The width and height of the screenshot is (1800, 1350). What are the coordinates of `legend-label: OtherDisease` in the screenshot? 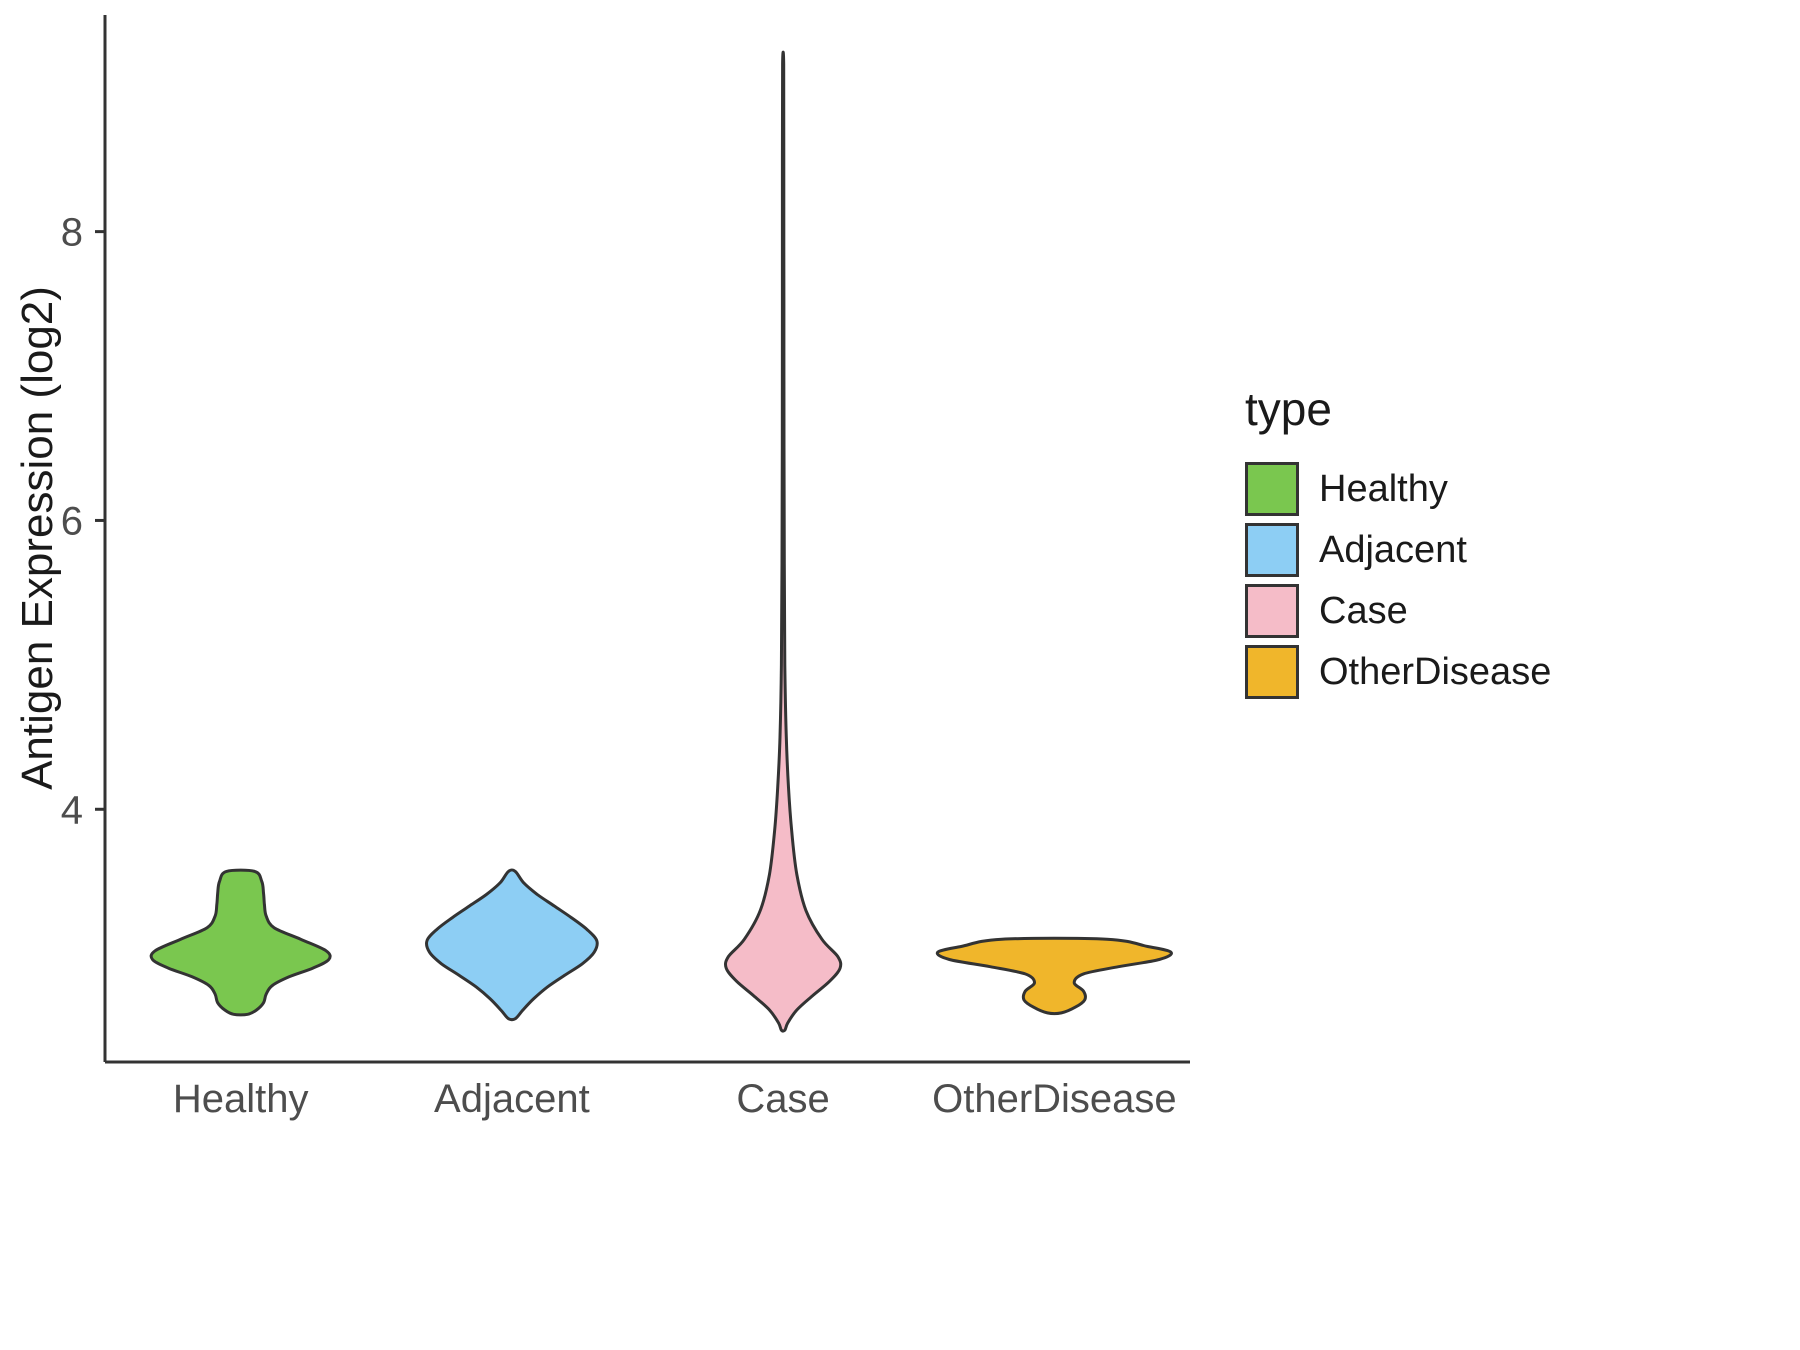 It's located at (1435, 671).